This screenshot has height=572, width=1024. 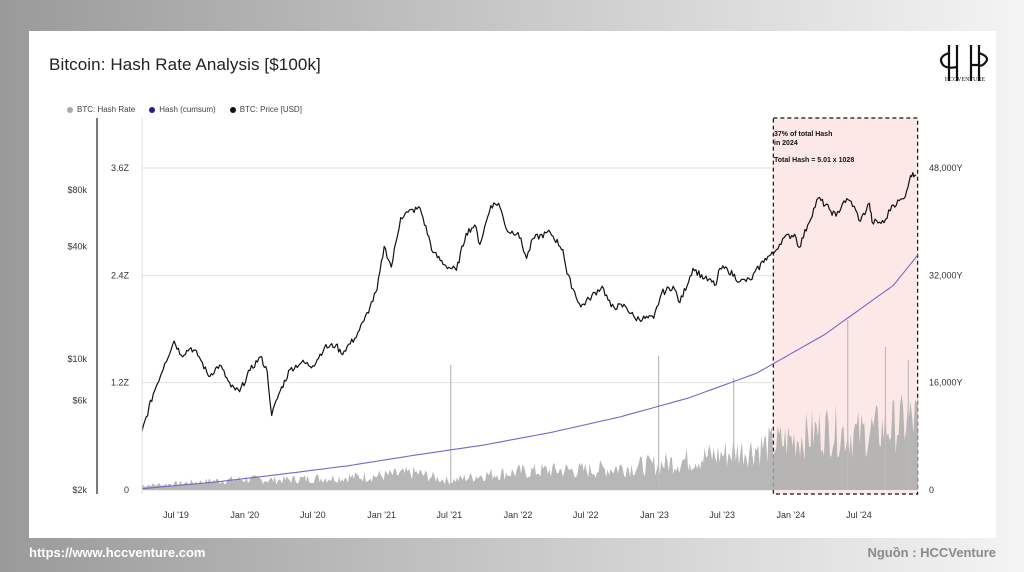 I want to click on hash-rate-area-fill, so click(x=530, y=442).